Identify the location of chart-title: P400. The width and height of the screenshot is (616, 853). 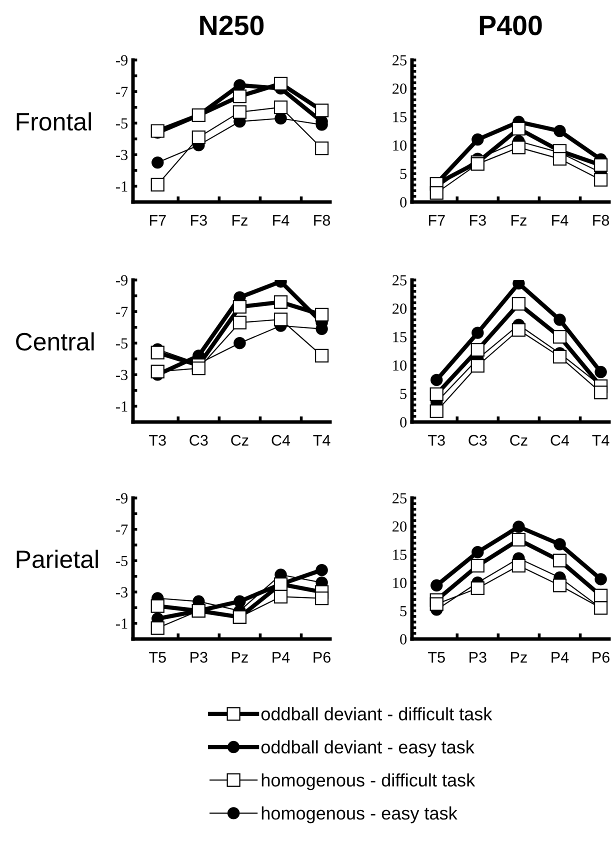
(511, 26).